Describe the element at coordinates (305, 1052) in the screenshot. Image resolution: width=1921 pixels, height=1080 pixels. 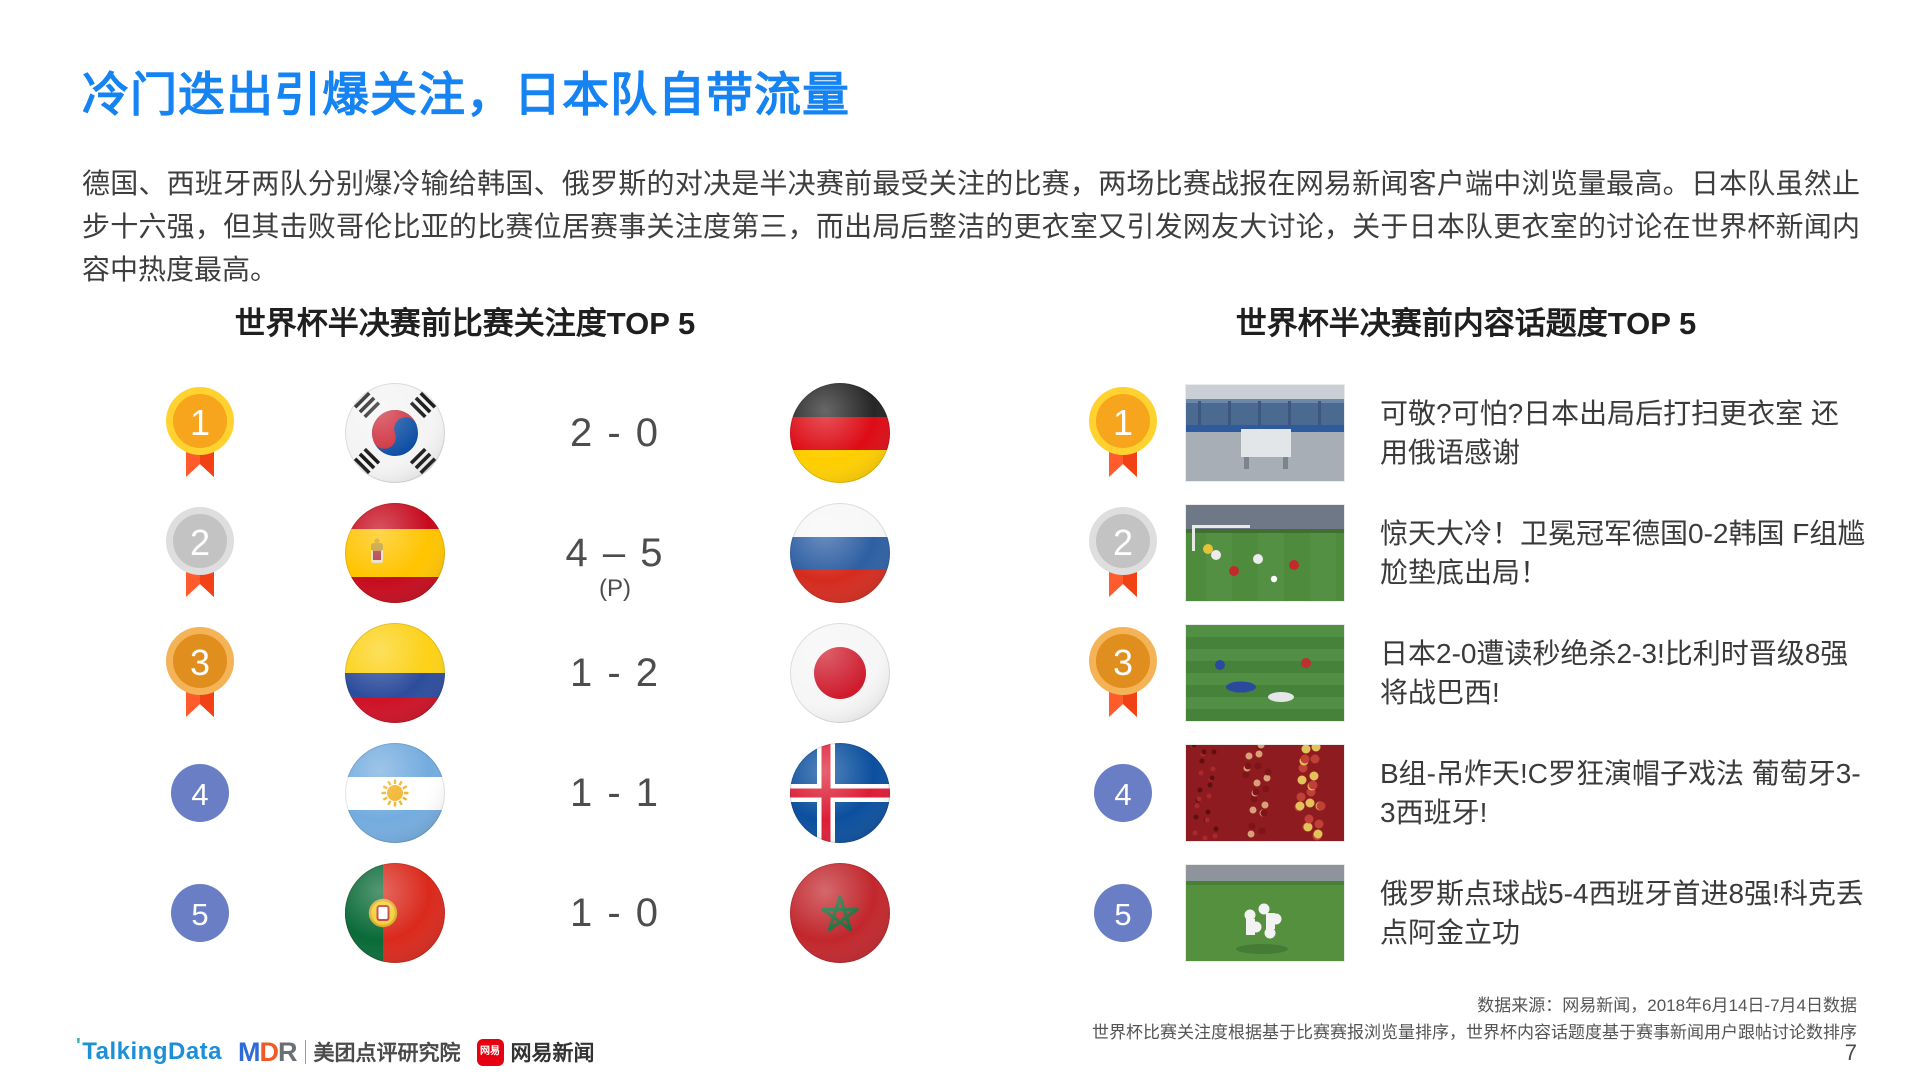
I see `logo-divider` at that location.